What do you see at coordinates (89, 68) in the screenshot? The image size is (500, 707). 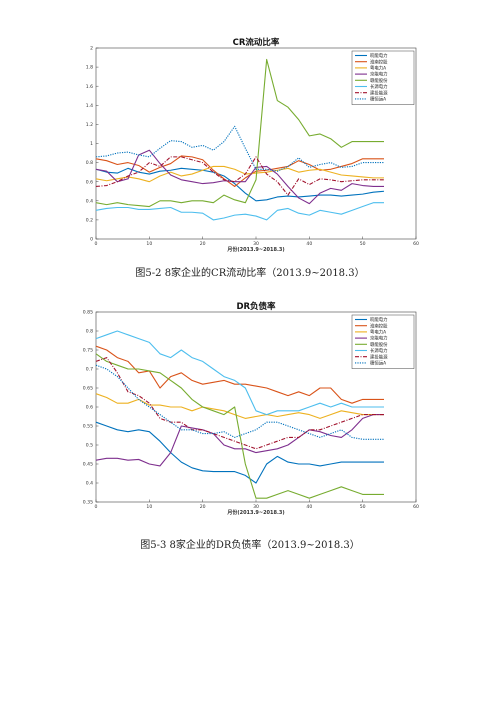 I see `y-tick-label: 1.8` at bounding box center [89, 68].